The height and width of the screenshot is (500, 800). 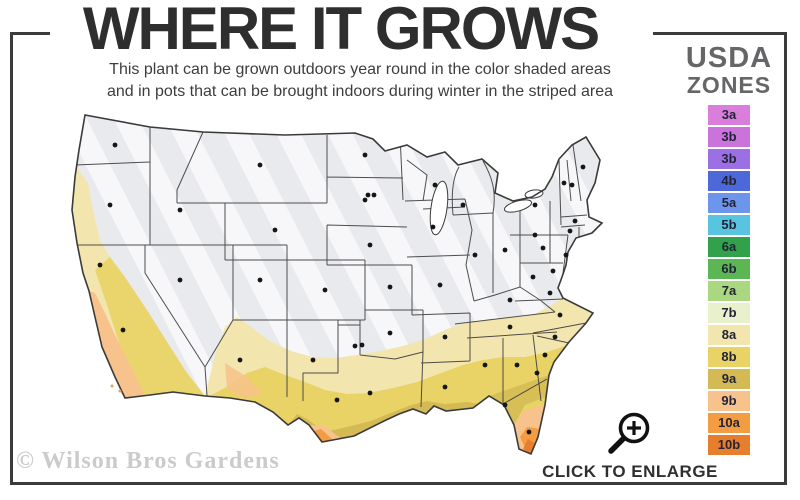 What do you see at coordinates (729, 269) in the screenshot?
I see `zone-chip-6b: 6b` at bounding box center [729, 269].